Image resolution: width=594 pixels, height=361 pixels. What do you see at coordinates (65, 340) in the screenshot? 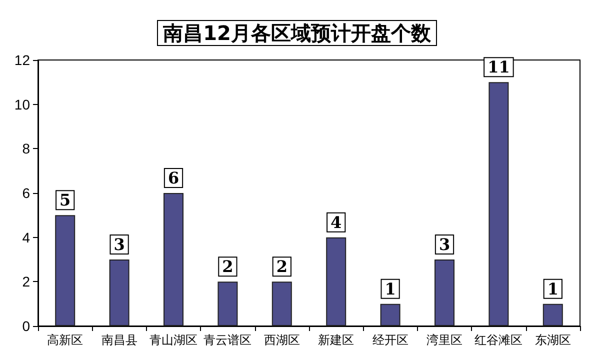
I see `x-tick-label: 高新区` at bounding box center [65, 340].